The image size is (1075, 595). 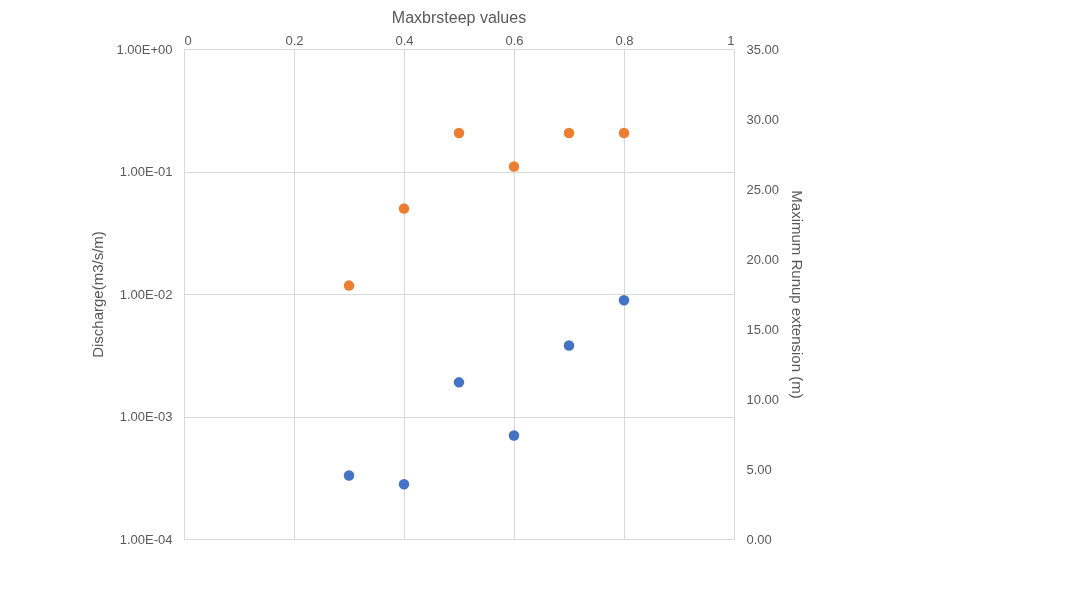 What do you see at coordinates (146, 539) in the screenshot?
I see `y-tick-label: 1.00E-04` at bounding box center [146, 539].